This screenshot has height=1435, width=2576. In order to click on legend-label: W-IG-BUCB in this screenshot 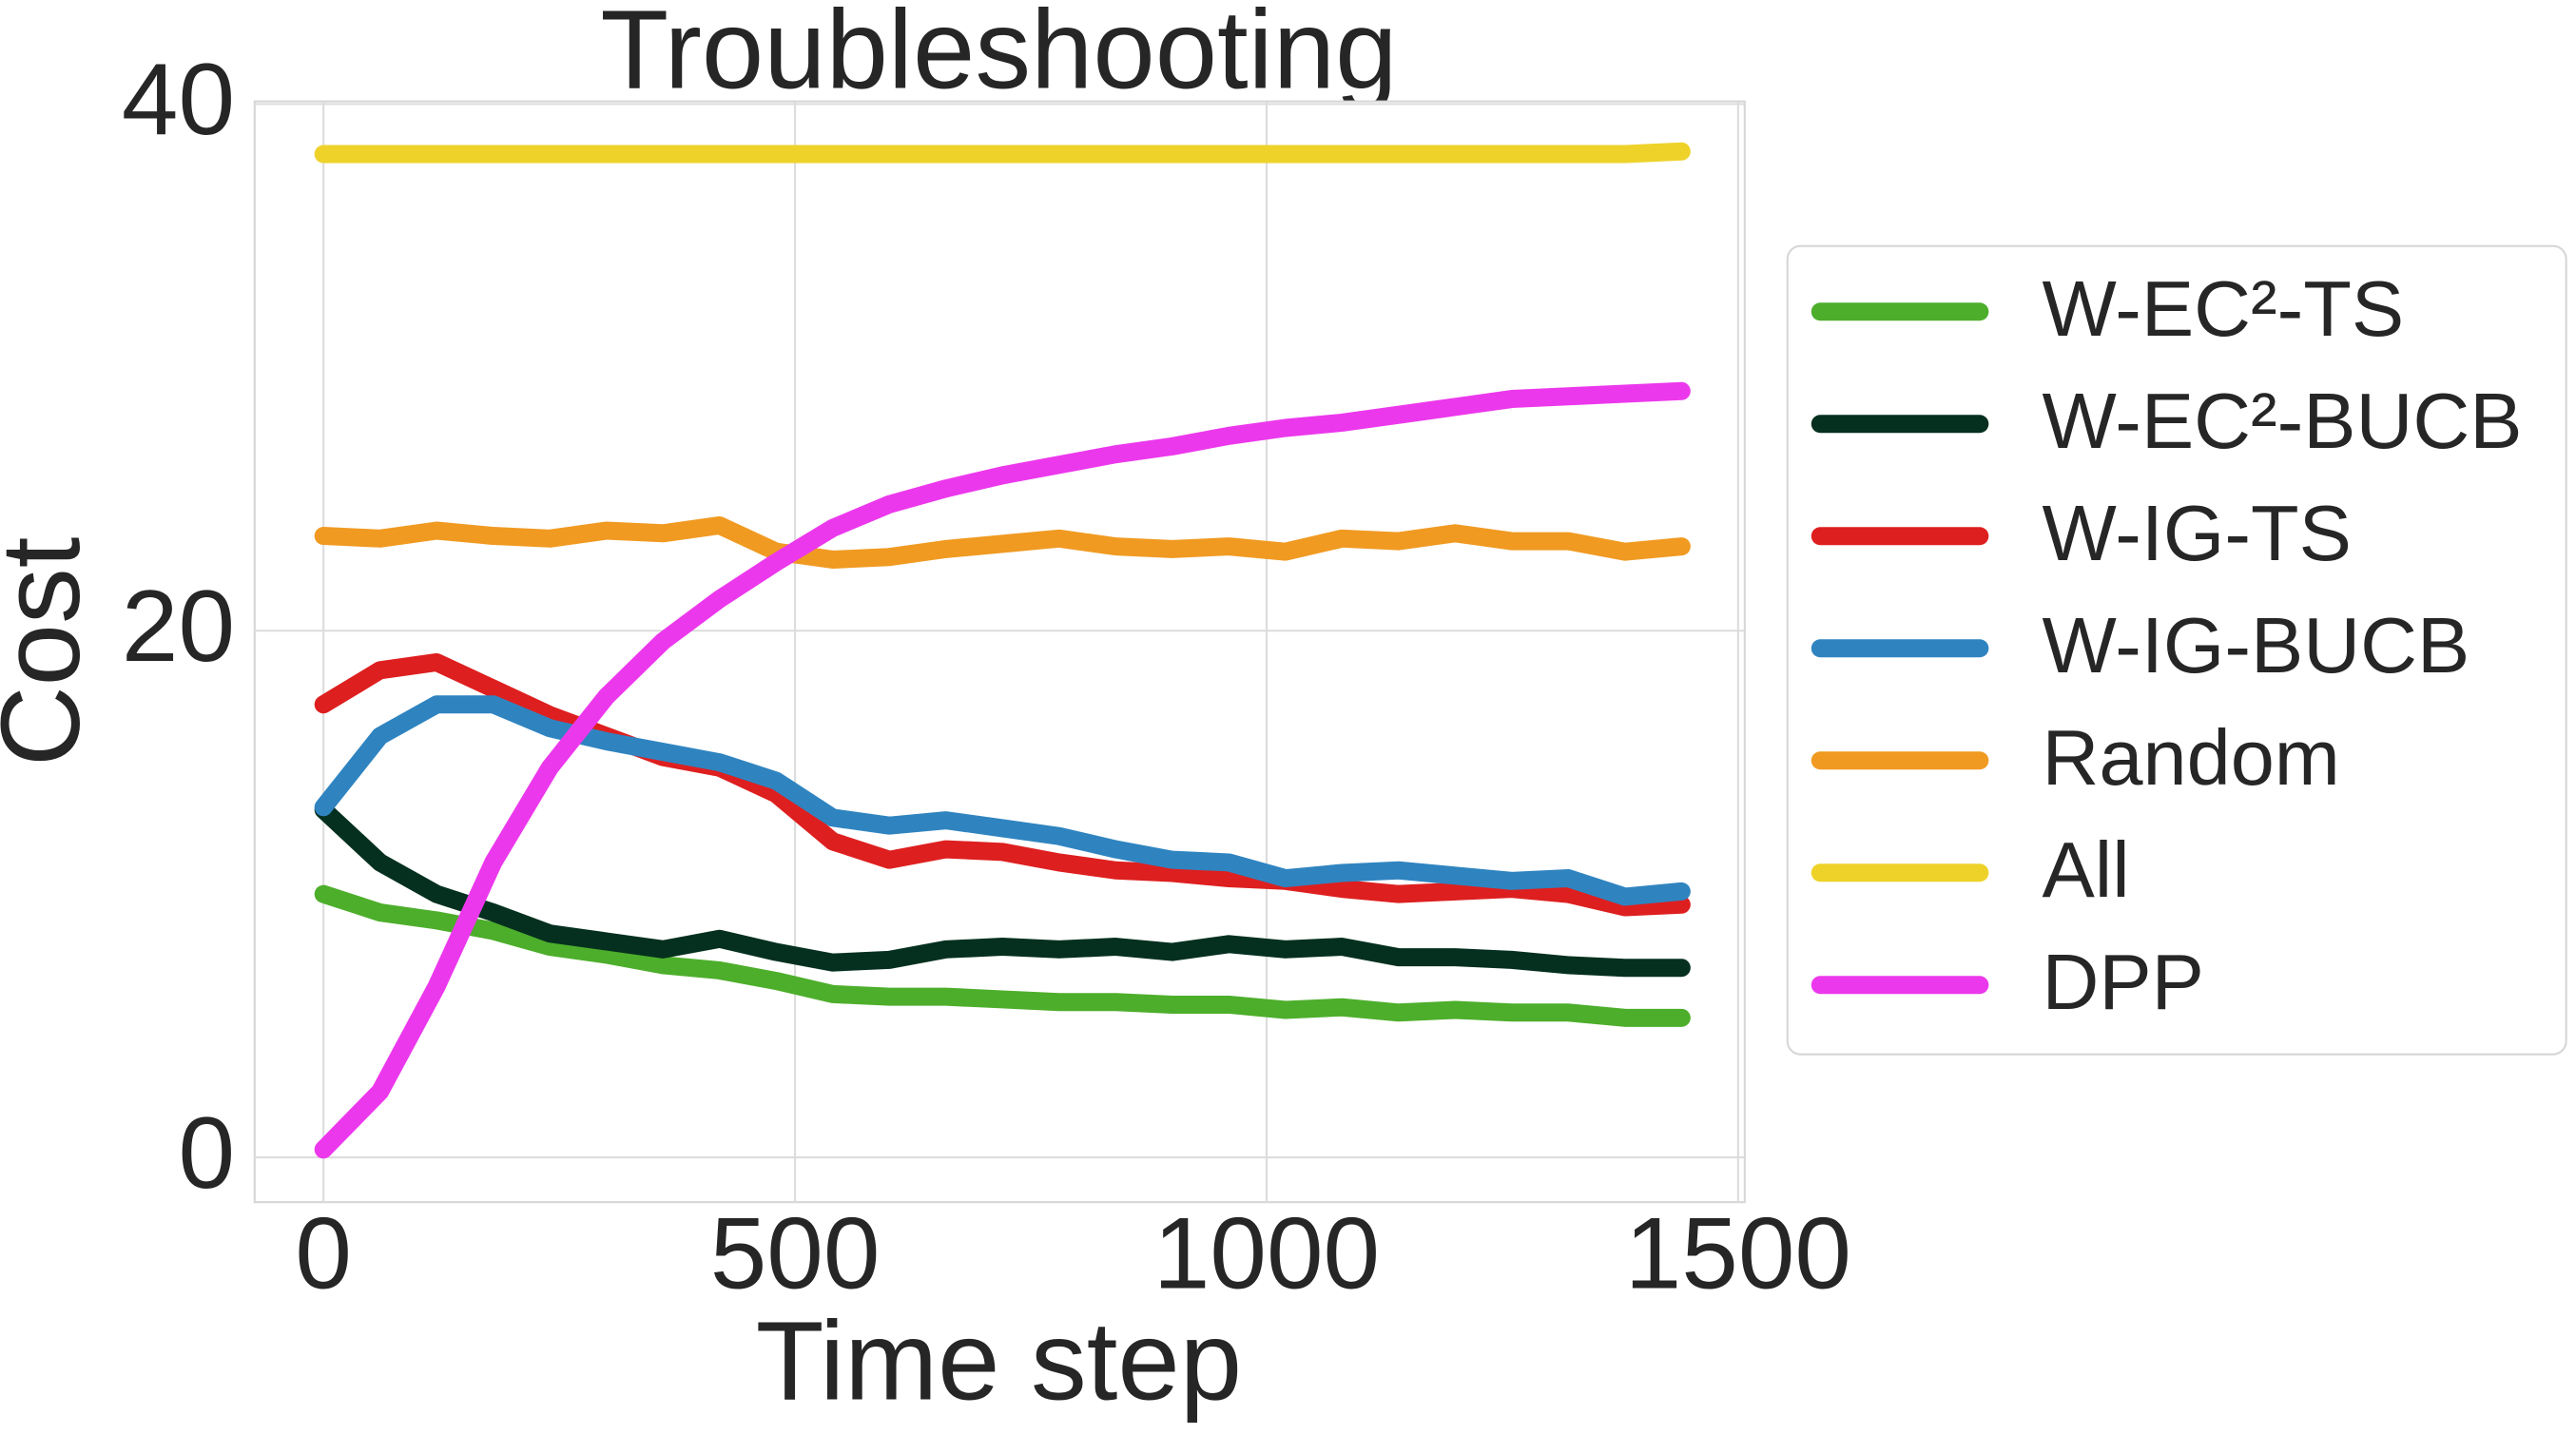, I will do `click(2256, 645)`.